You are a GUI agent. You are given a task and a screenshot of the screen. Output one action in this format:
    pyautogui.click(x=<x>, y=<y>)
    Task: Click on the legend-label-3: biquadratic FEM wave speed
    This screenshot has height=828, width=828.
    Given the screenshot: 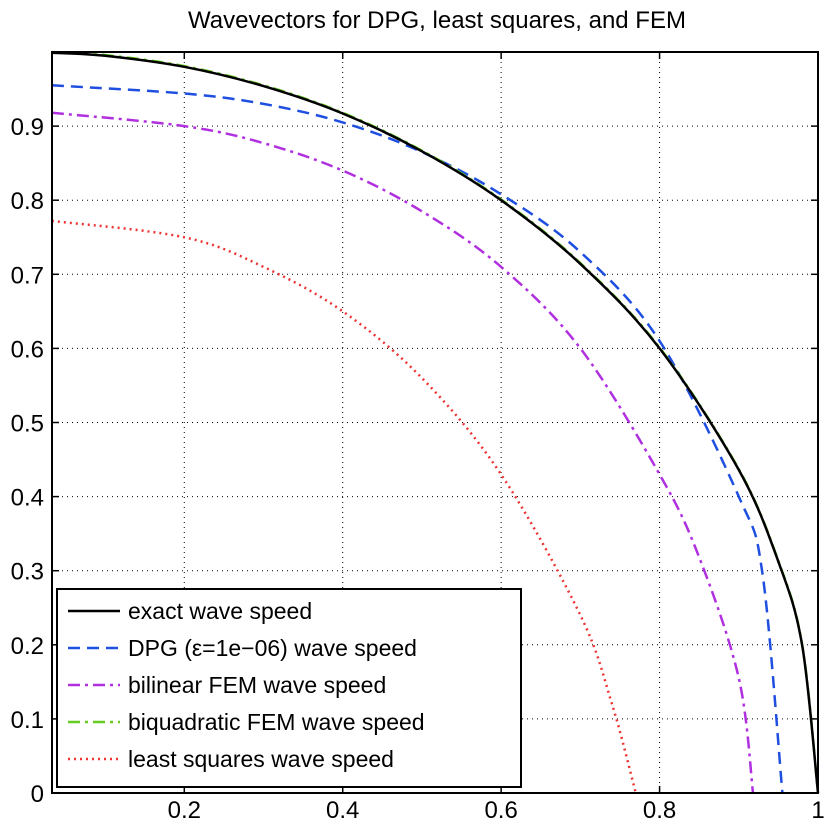 What is the action you would take?
    pyautogui.click(x=276, y=722)
    